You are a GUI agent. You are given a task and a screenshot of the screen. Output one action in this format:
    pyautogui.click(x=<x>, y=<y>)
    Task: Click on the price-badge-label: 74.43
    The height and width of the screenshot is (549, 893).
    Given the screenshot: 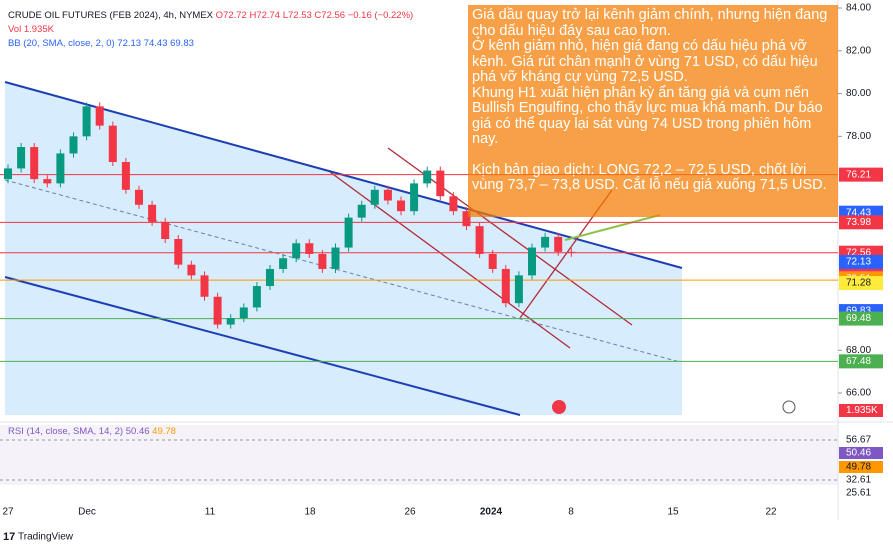 What is the action you would take?
    pyautogui.click(x=858, y=212)
    